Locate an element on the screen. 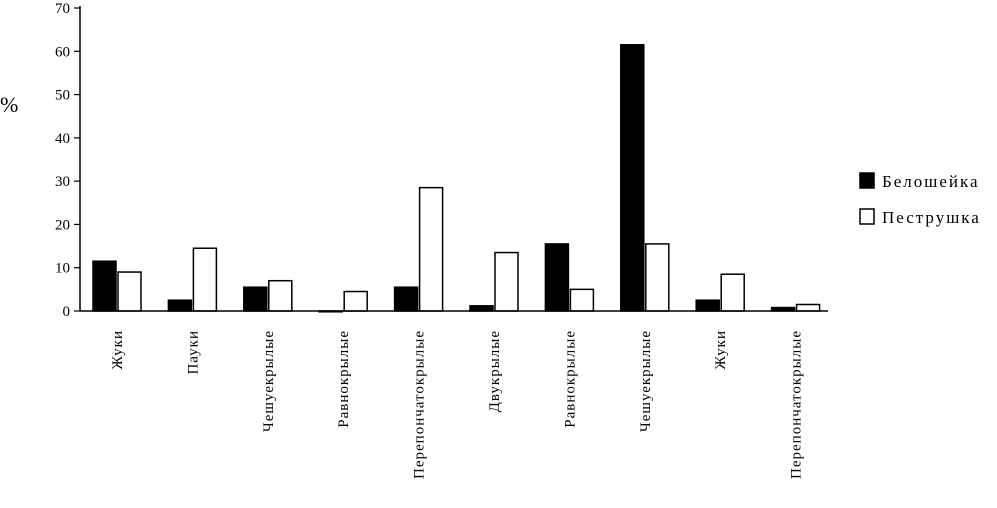 This screenshot has width=997, height=508. legend-label: Белошейка is located at coordinates (931, 181).